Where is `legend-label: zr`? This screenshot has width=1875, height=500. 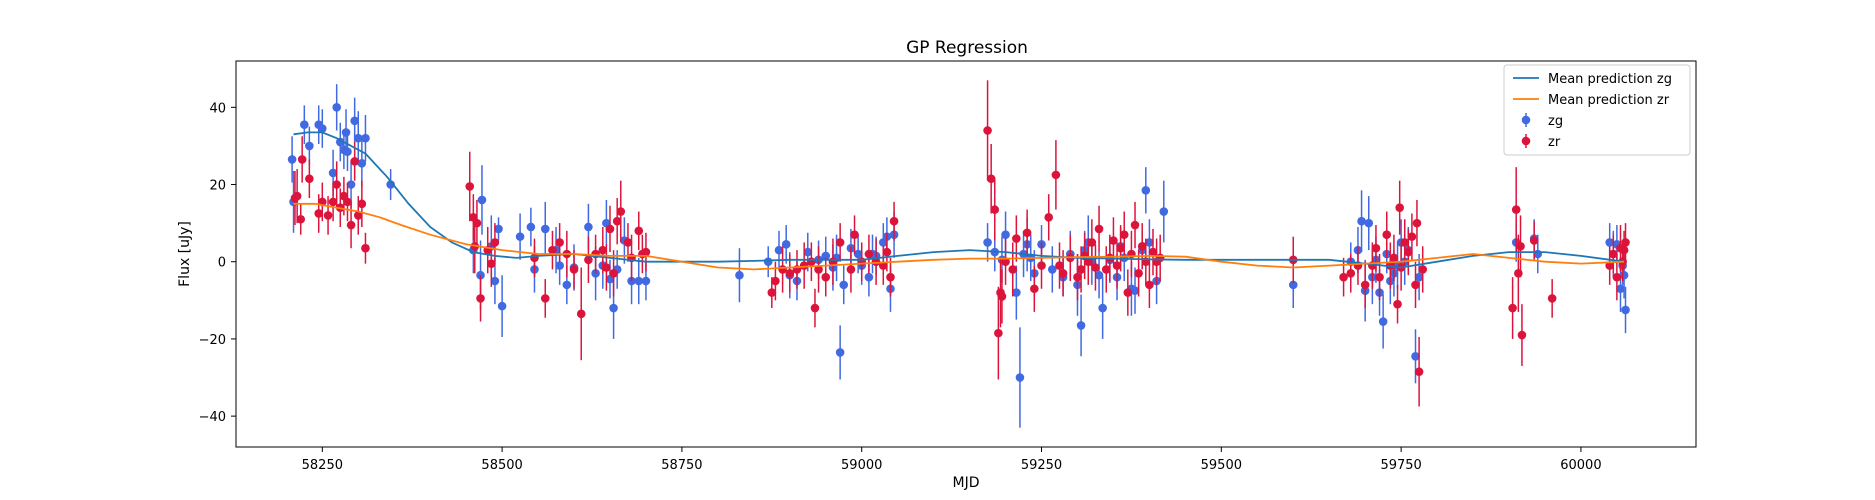
legend-label: zr is located at coordinates (1554, 142).